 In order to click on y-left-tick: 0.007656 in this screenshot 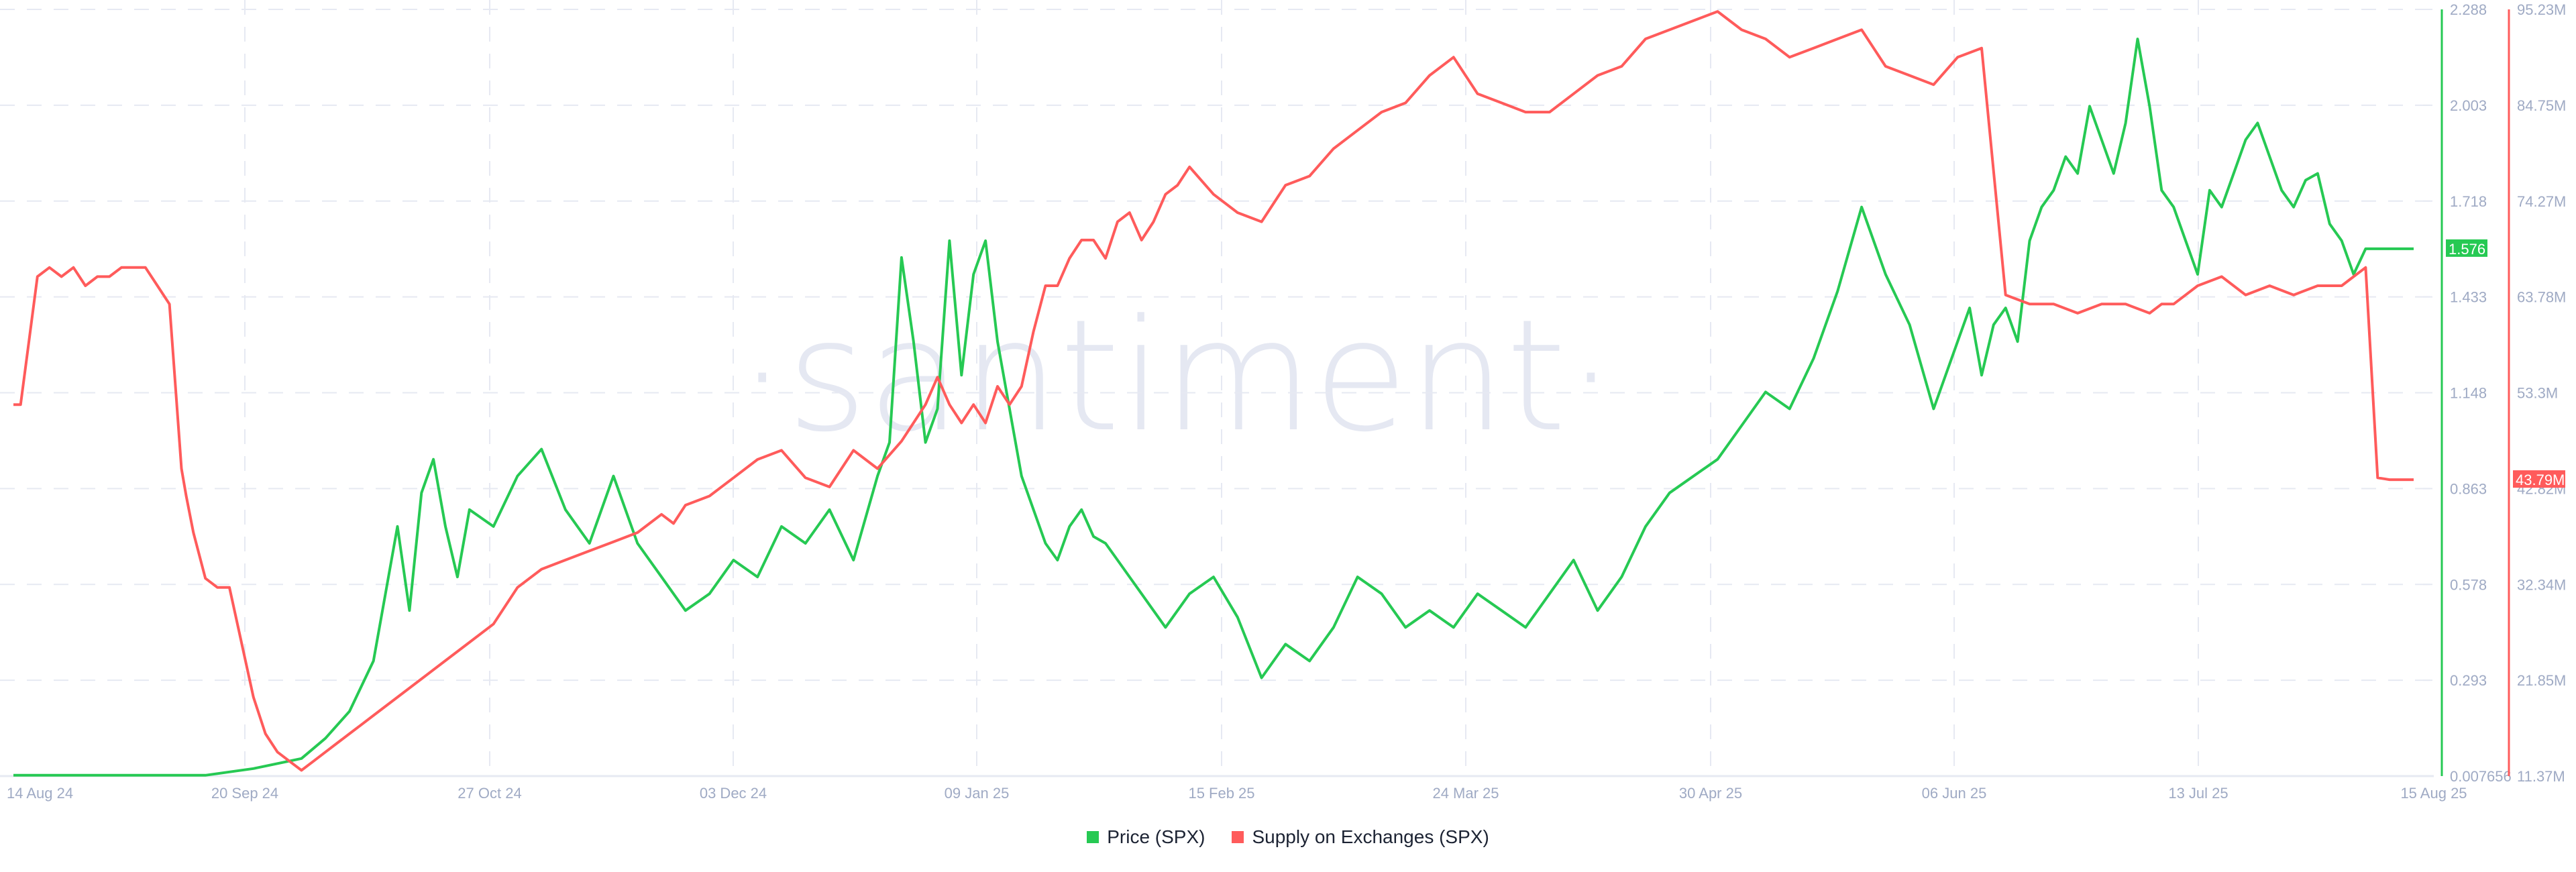, I will do `click(2481, 776)`.